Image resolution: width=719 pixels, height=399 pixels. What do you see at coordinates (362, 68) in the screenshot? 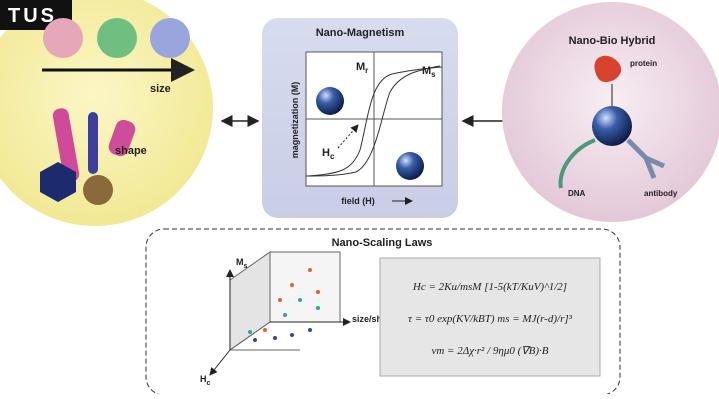
I see `mr-label: Mr` at bounding box center [362, 68].